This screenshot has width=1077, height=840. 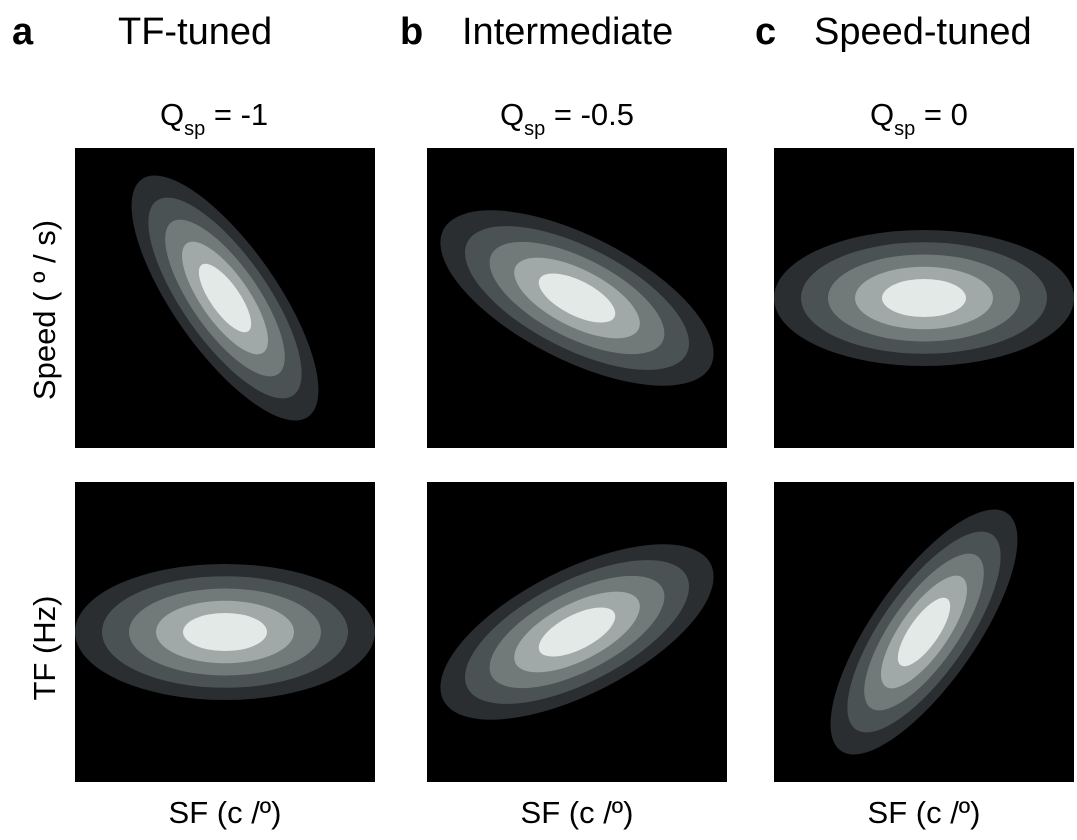 What do you see at coordinates (923, 32) in the screenshot?
I see `panel-title-c: Speed-tuned` at bounding box center [923, 32].